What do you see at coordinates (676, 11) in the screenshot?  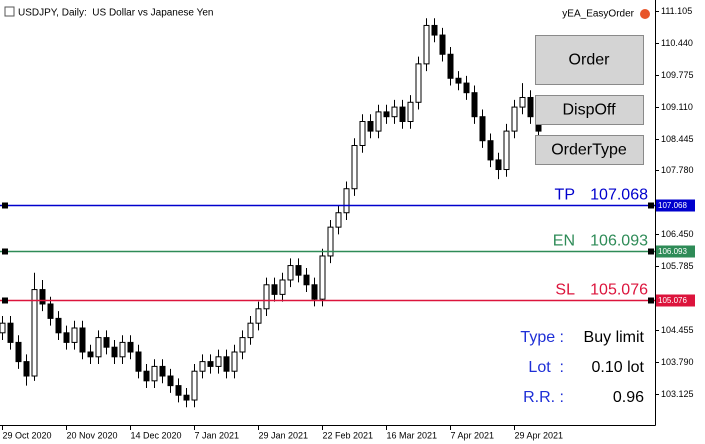 I see `y-tick-label: 111.105` at bounding box center [676, 11].